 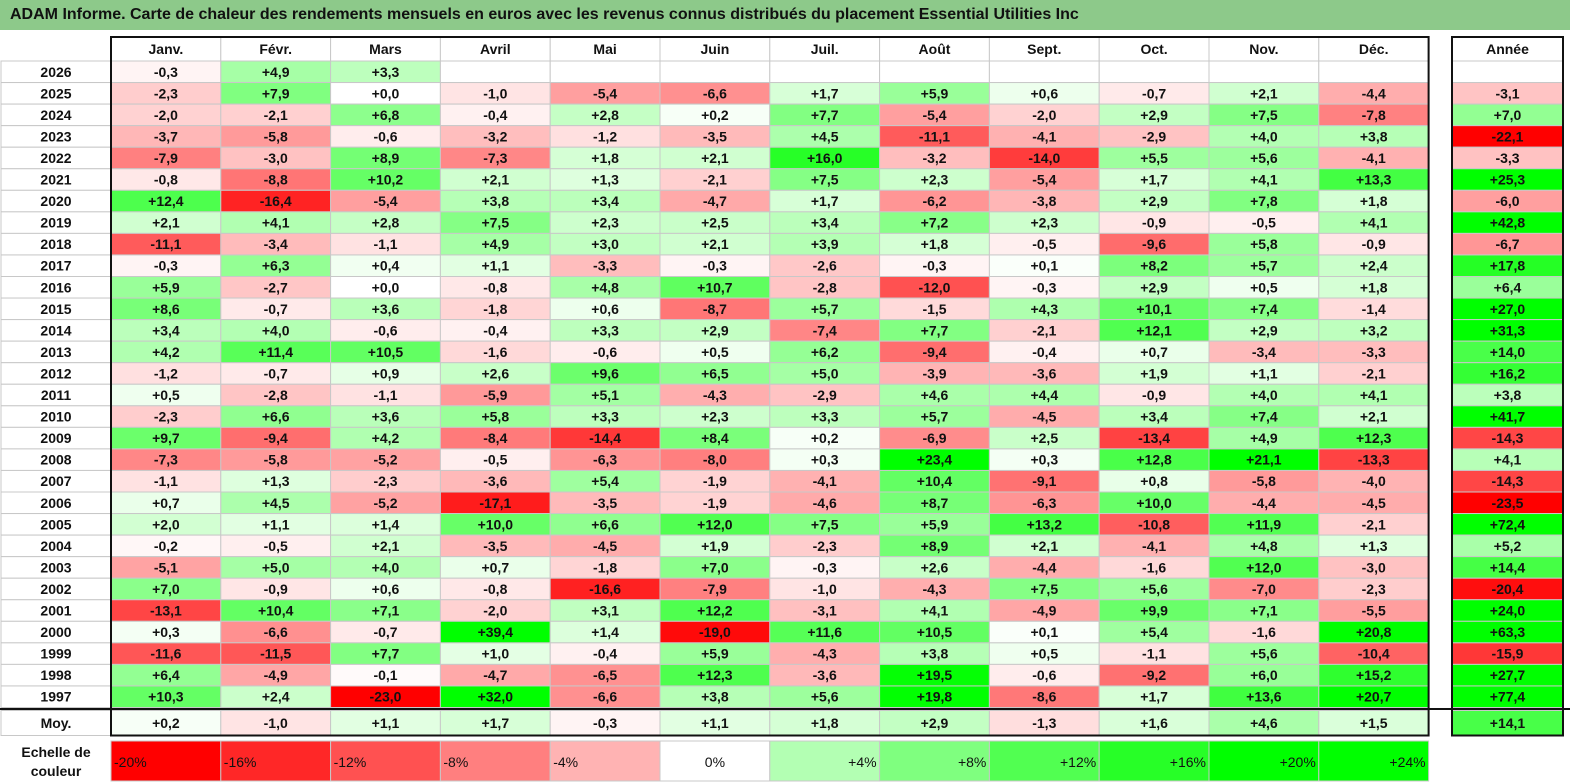 What do you see at coordinates (455, 762) in the screenshot?
I see `scale-step-label: -8%` at bounding box center [455, 762].